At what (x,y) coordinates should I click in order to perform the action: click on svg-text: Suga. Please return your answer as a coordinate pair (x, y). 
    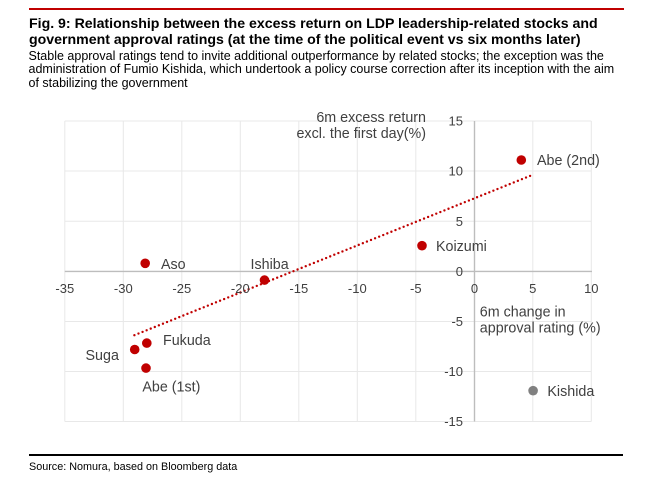
    Looking at the image, I should click on (102, 356).